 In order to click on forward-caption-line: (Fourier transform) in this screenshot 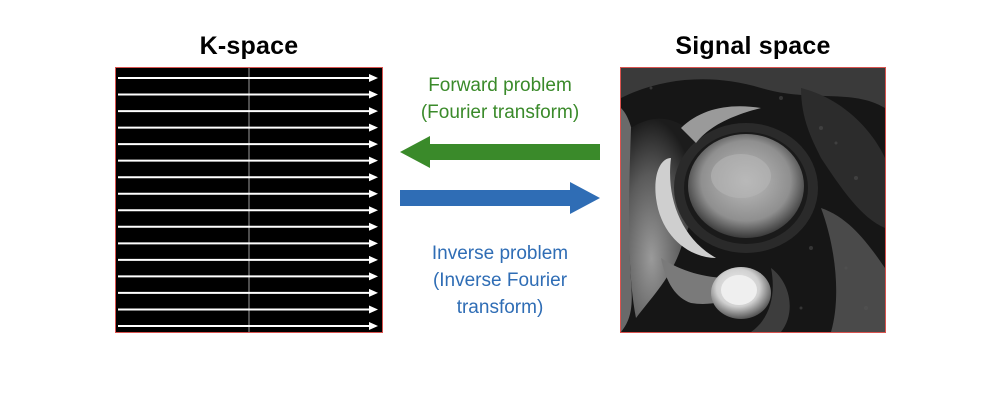, I will do `click(500, 112)`.